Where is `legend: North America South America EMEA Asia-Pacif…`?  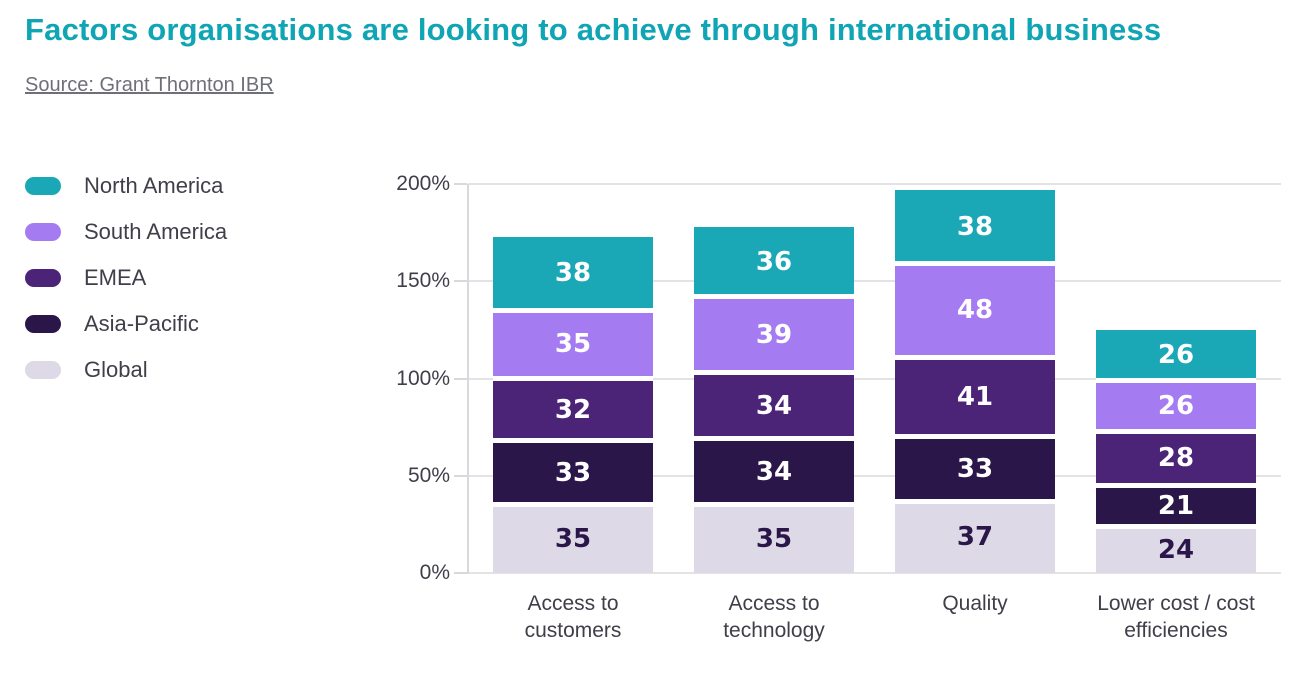 legend: North America South America EMEA Asia-Pacif… is located at coordinates (126, 278).